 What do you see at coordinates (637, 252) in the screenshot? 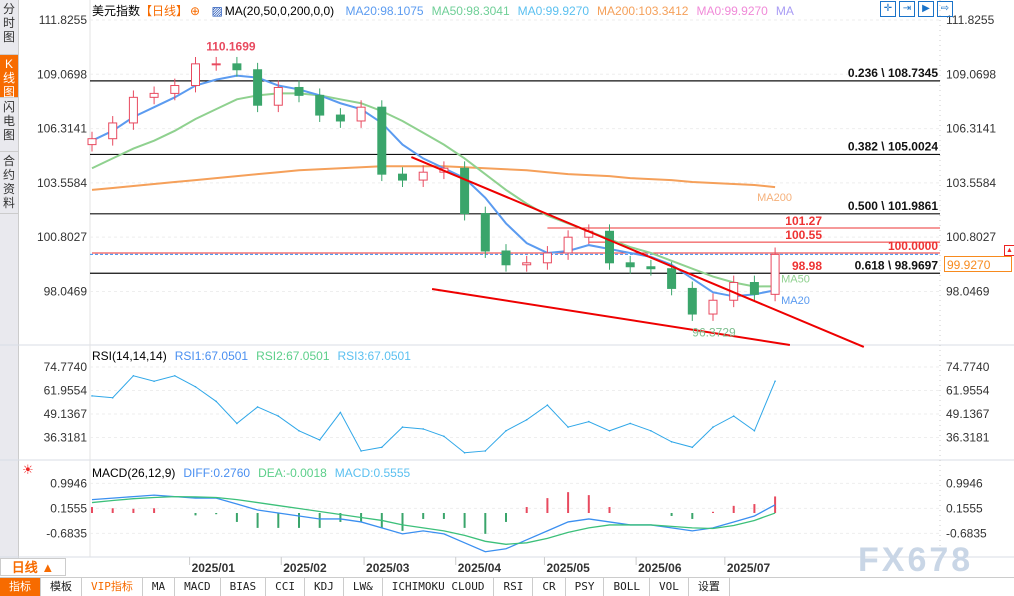
I see `trendline` at bounding box center [637, 252].